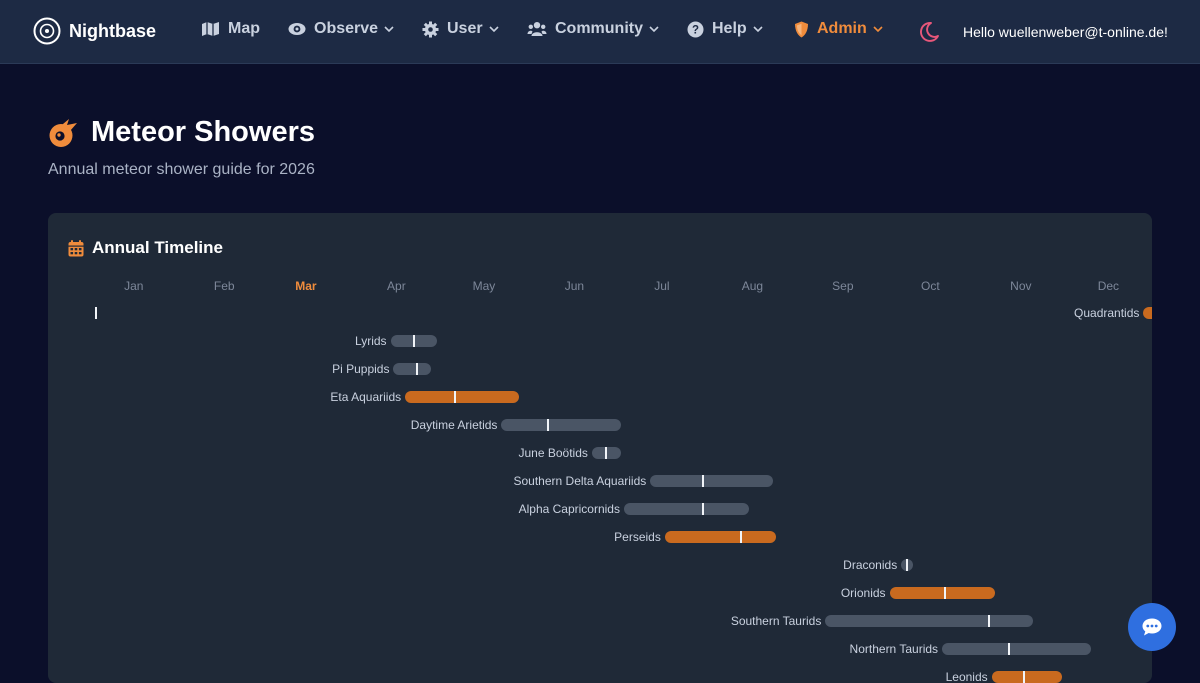  Describe the element at coordinates (600, 649) in the screenshot. I see `shower-row: Northern Taurids` at that location.